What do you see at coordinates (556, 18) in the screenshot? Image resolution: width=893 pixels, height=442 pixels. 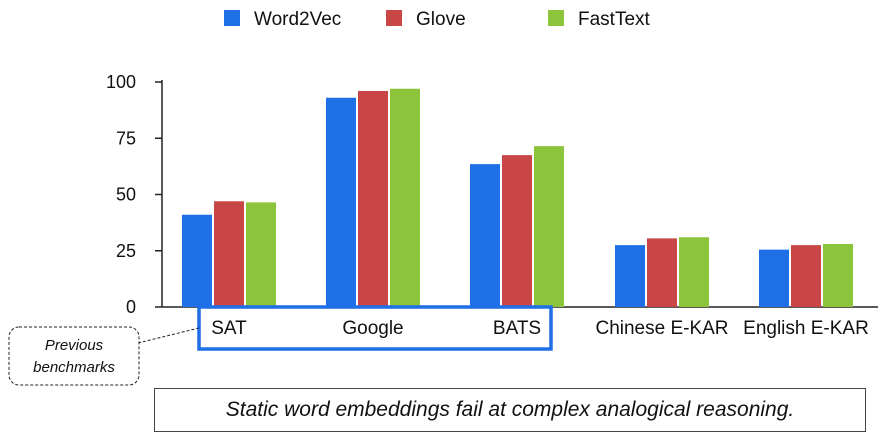 I see `legend-swatch-fasttext` at bounding box center [556, 18].